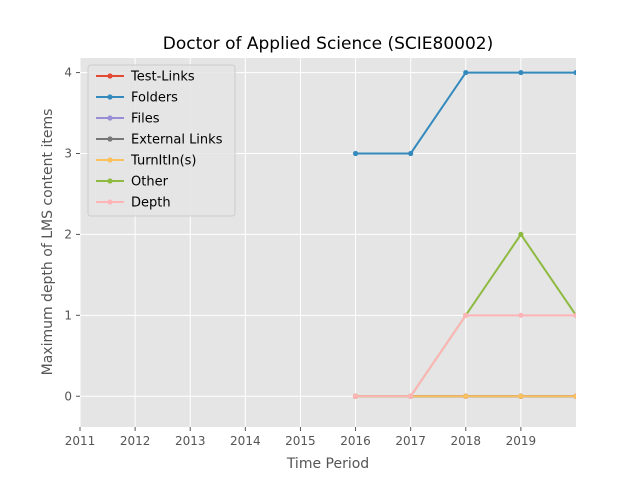  I want to click on x-axis: 2011 2012 2013 2014 2015 2016 2017 2018 2019, so click(300, 437).